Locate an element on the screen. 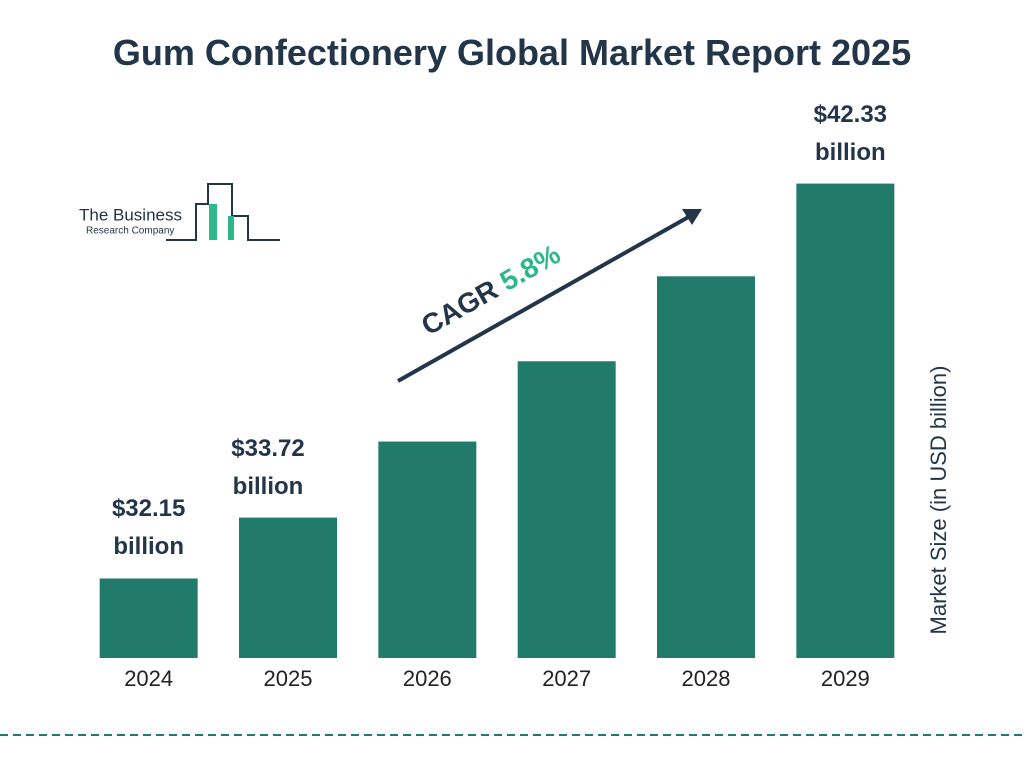 The height and width of the screenshot is (768, 1024). cagr-label: CAGR is located at coordinates (459, 308).